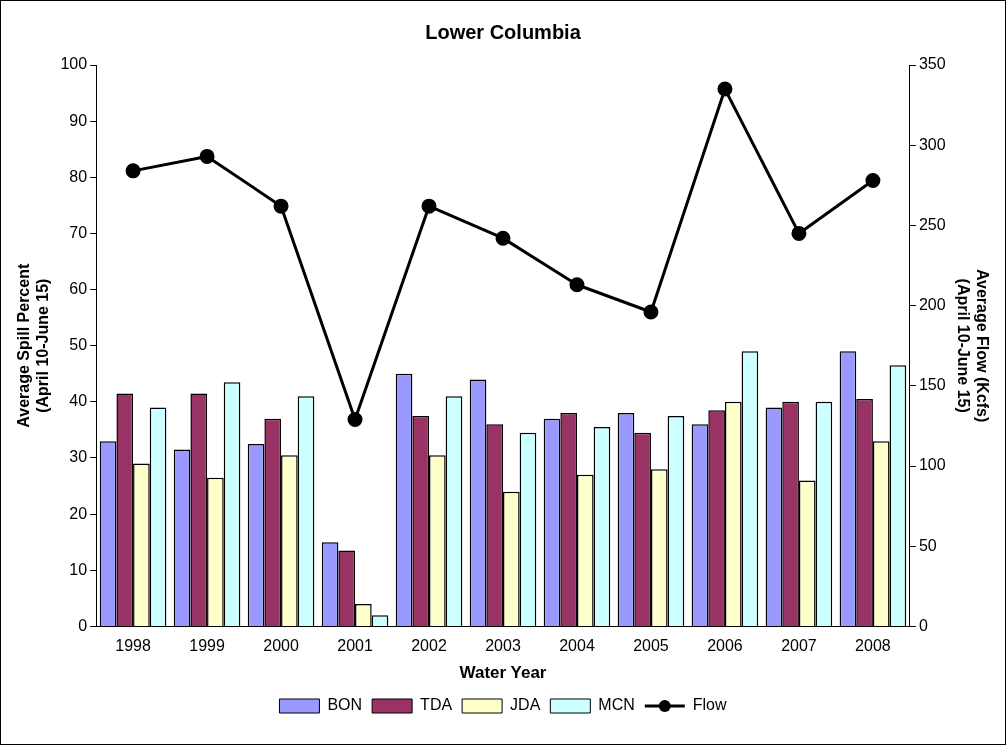 The image size is (1006, 745). Describe the element at coordinates (932, 305) in the screenshot. I see `y2-tick-label: 200` at that location.